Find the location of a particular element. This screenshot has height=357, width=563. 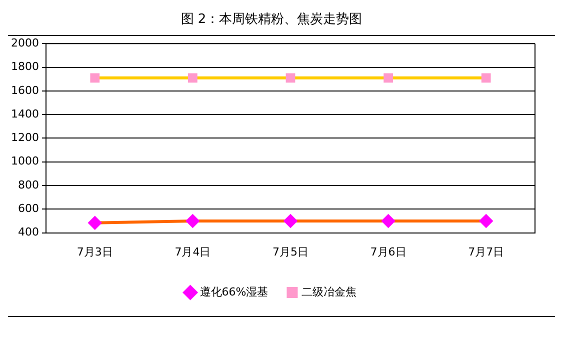

y-tick-label: 600 is located at coordinates (28, 209).